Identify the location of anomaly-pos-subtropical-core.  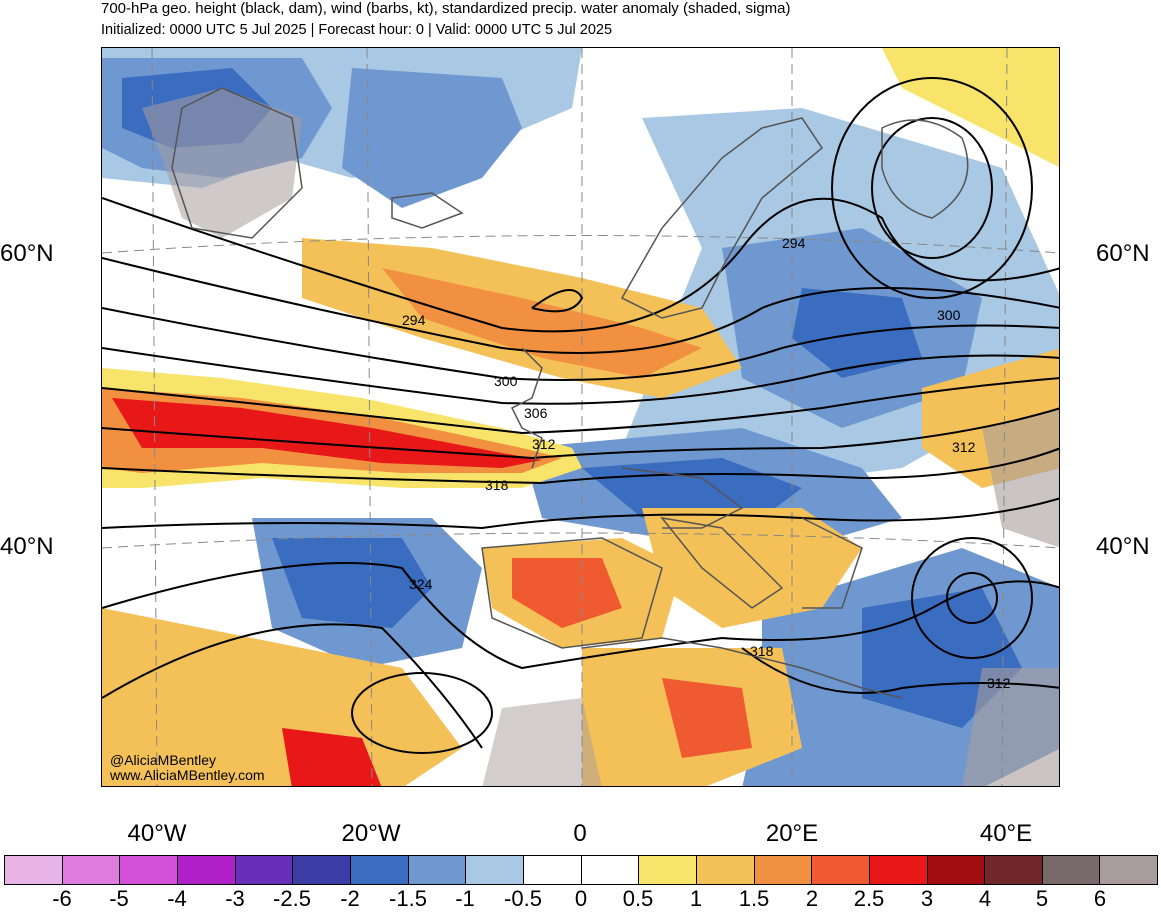
(332, 757).